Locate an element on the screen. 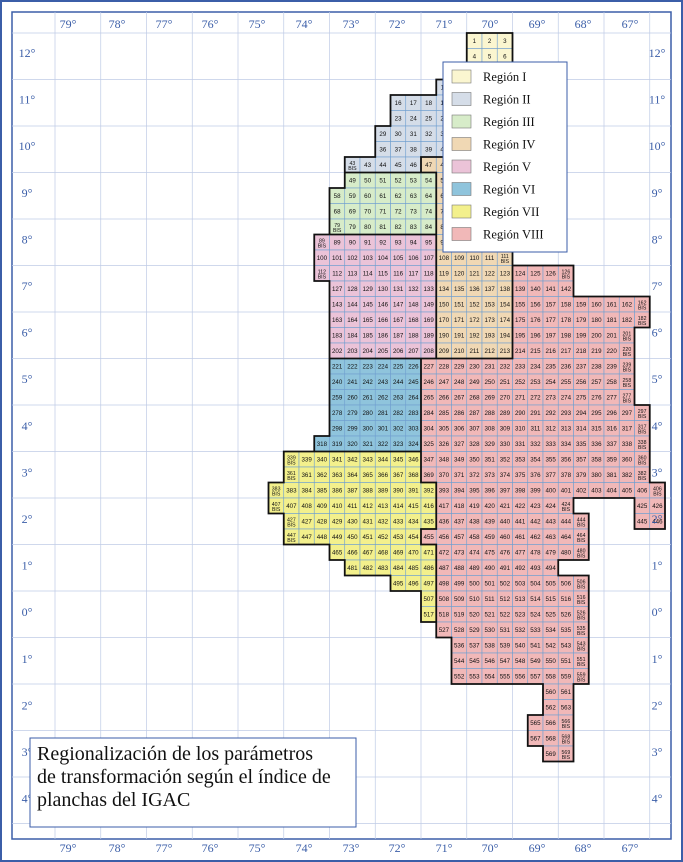 The height and width of the screenshot is (862, 683). sheet-number: 318 is located at coordinates (322, 444).